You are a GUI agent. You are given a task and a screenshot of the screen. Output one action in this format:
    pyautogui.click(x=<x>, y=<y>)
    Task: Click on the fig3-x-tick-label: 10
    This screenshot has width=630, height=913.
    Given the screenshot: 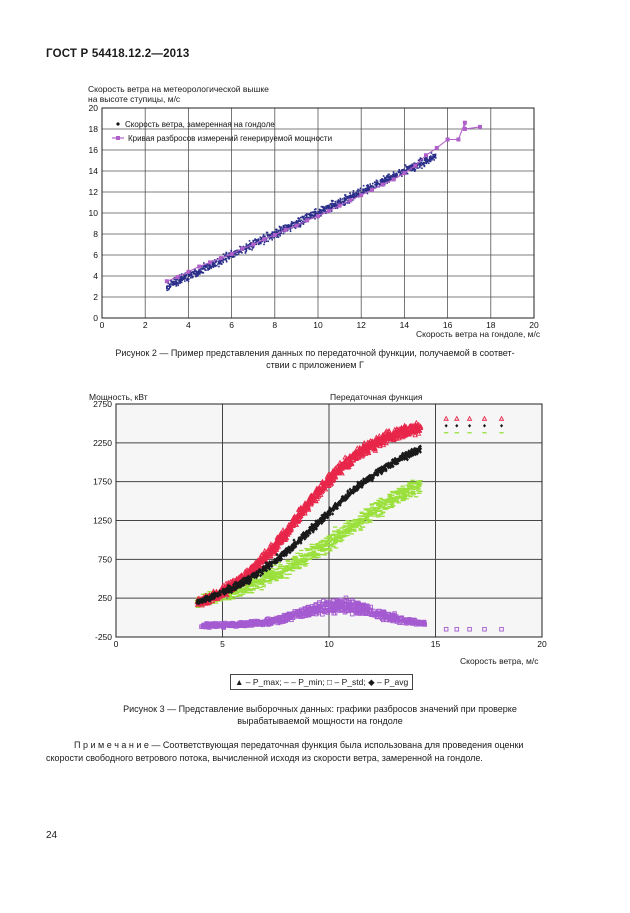 What is the action you would take?
    pyautogui.click(x=329, y=644)
    